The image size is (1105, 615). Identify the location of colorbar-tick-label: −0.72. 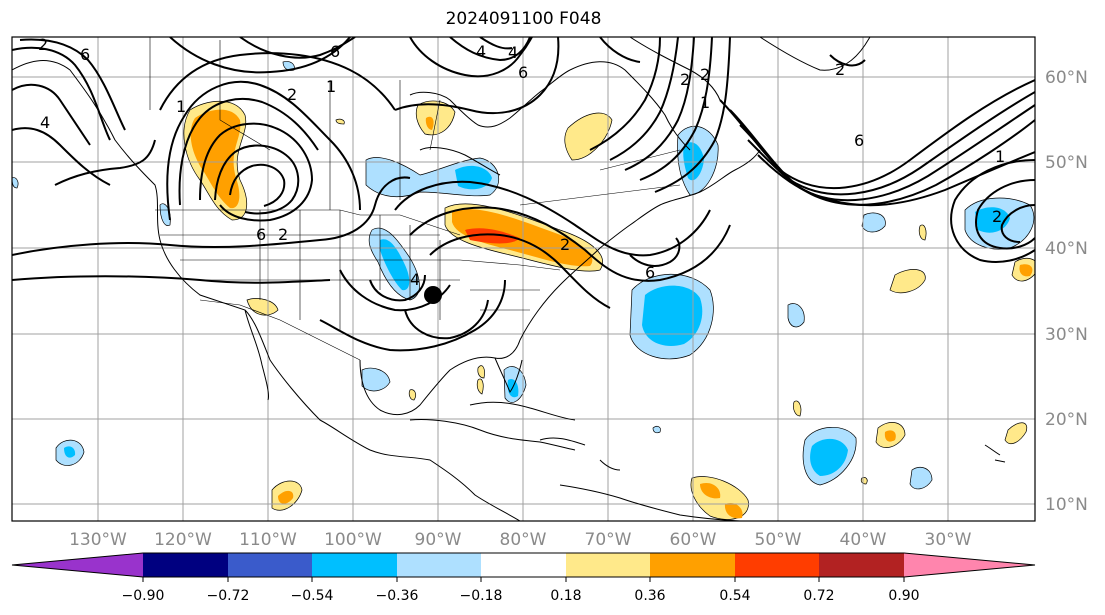
(228, 596).